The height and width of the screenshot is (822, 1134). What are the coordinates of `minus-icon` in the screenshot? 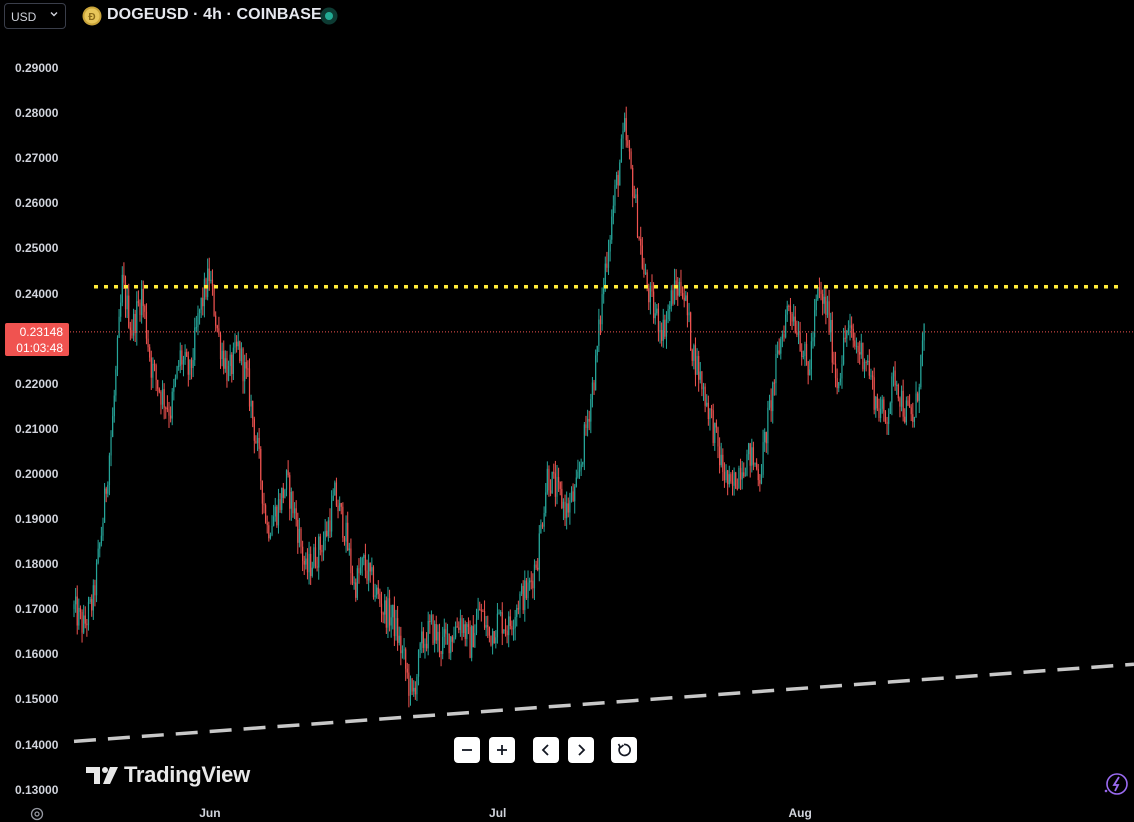 It's located at (467, 750).